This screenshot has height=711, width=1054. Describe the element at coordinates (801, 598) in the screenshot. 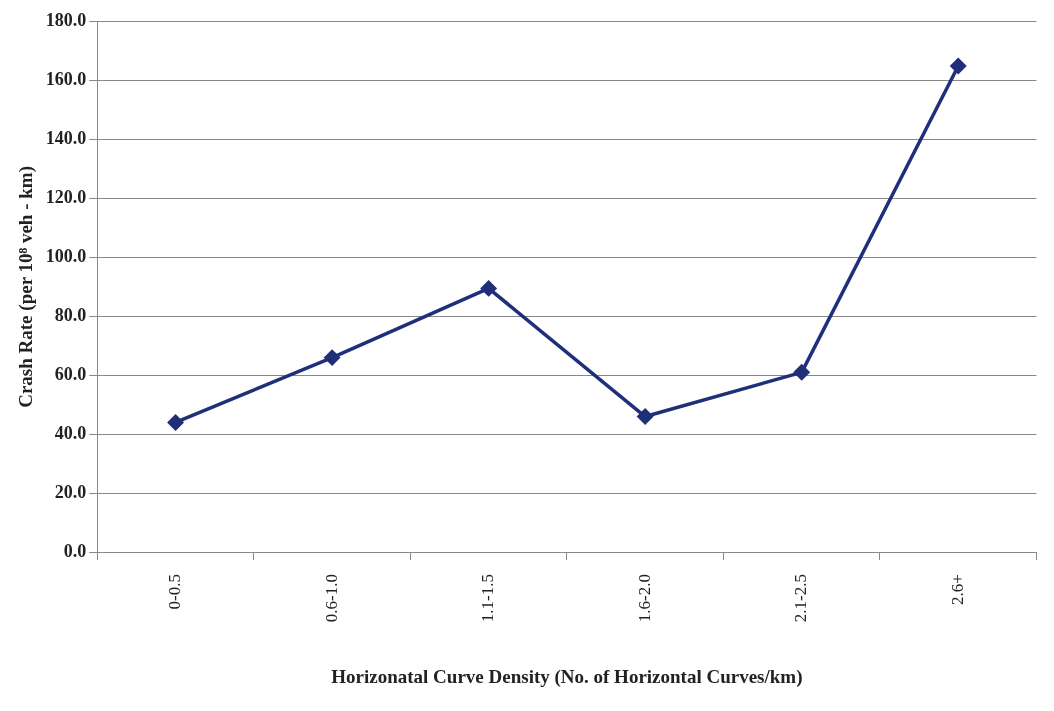

I see `x-tick-label: 2.1-2.5` at that location.